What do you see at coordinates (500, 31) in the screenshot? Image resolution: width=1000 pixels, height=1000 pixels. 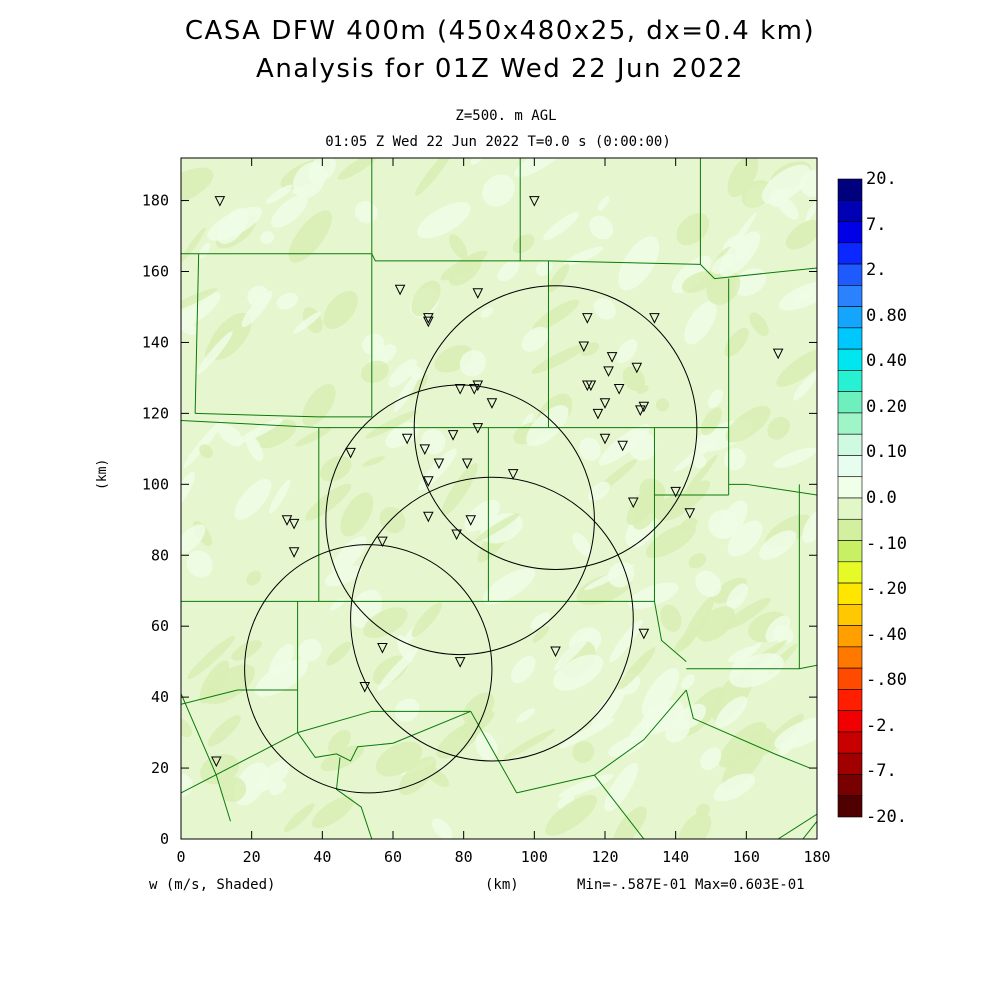 I see `title-line-1: CASA DFW 400m (450x480x25, dx=0.4 km)` at bounding box center [500, 31].